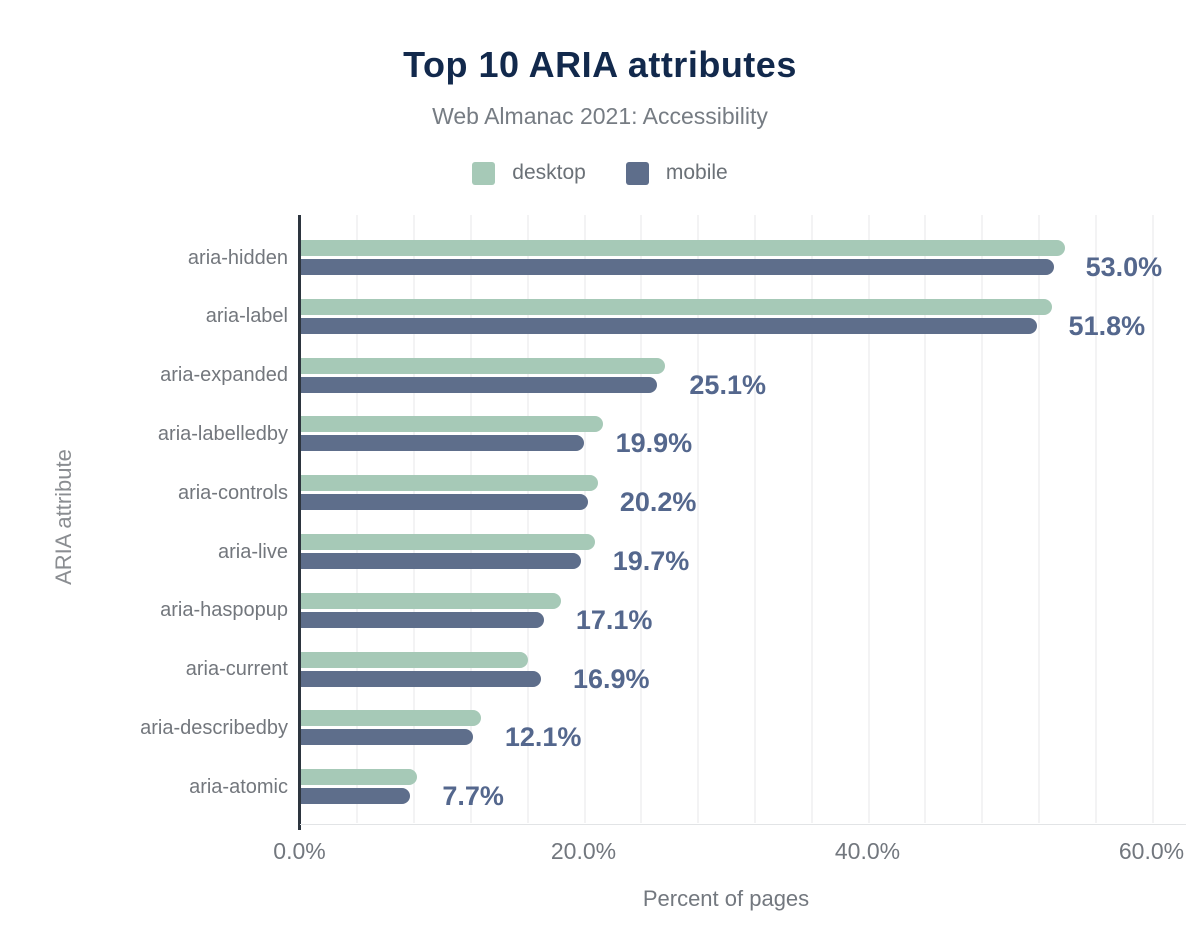 The image size is (1200, 946). What do you see at coordinates (654, 443) in the screenshot?
I see `value-label: 19.9%` at bounding box center [654, 443].